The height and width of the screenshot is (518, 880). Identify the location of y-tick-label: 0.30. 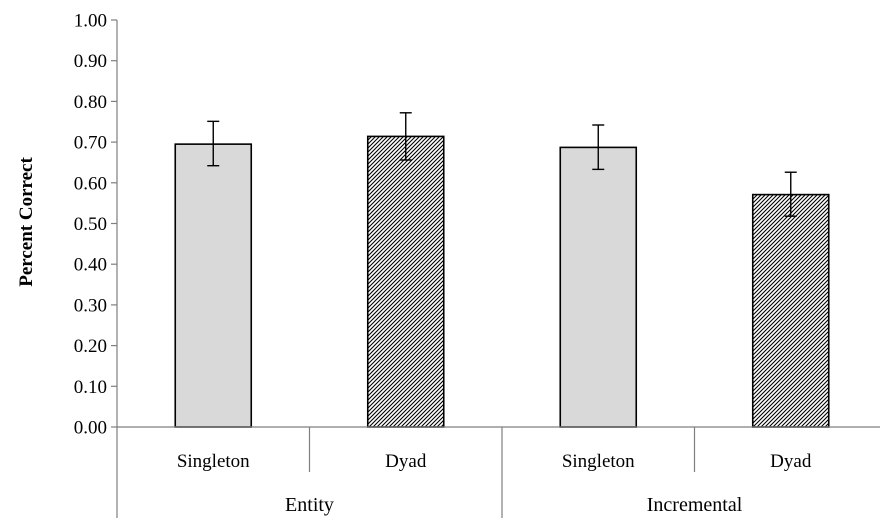
(90, 305).